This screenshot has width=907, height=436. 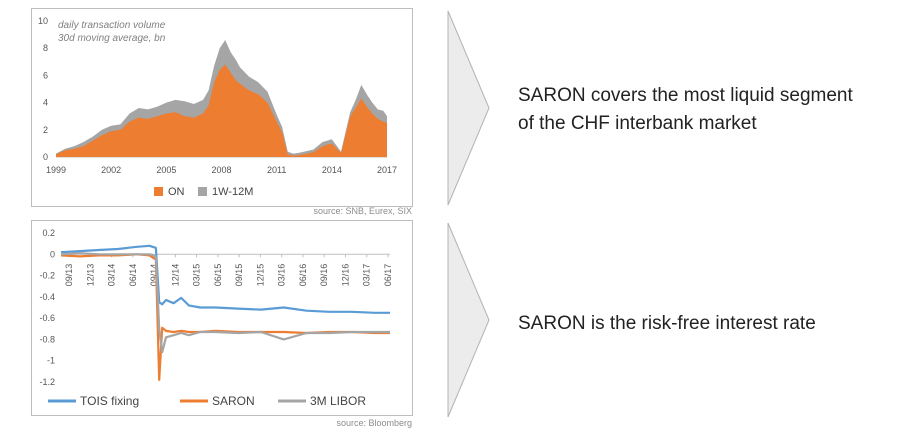 What do you see at coordinates (45, 130) in the screenshot?
I see `y-tick-label: 2` at bounding box center [45, 130].